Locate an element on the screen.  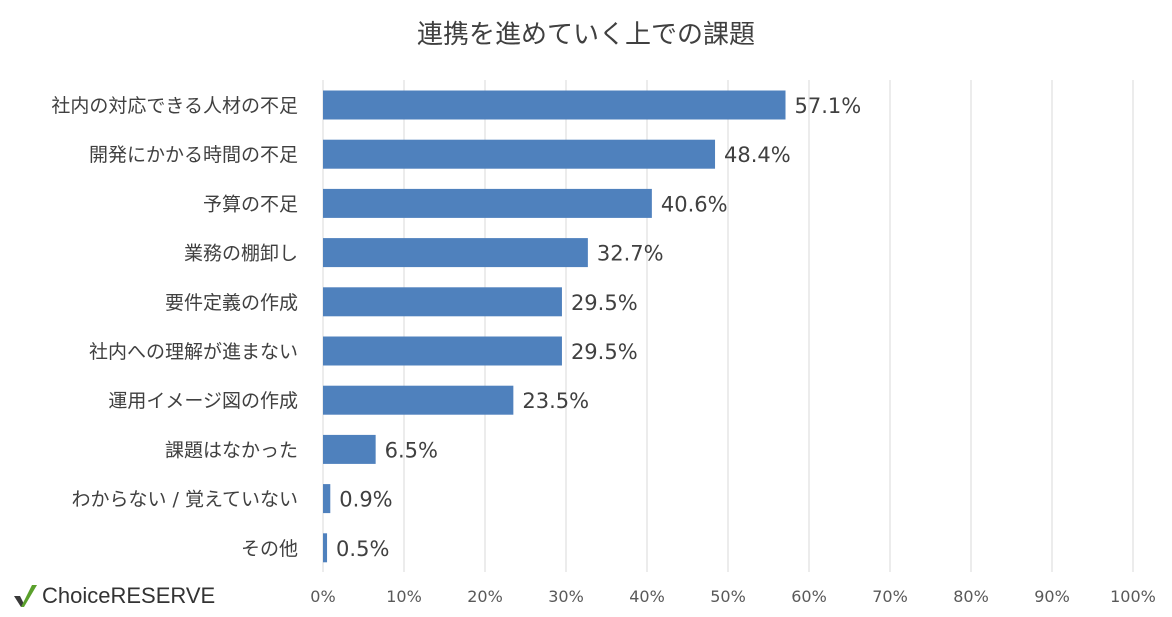
data-label: 23.5% is located at coordinates (555, 401).